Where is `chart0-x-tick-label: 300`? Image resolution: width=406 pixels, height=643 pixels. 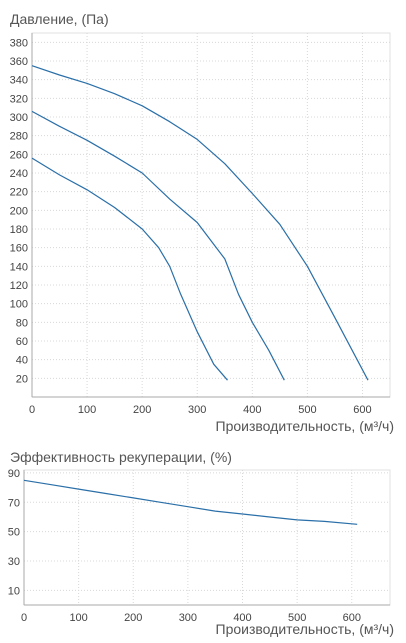
chart0-x-tick-label: 300 is located at coordinates (197, 410).